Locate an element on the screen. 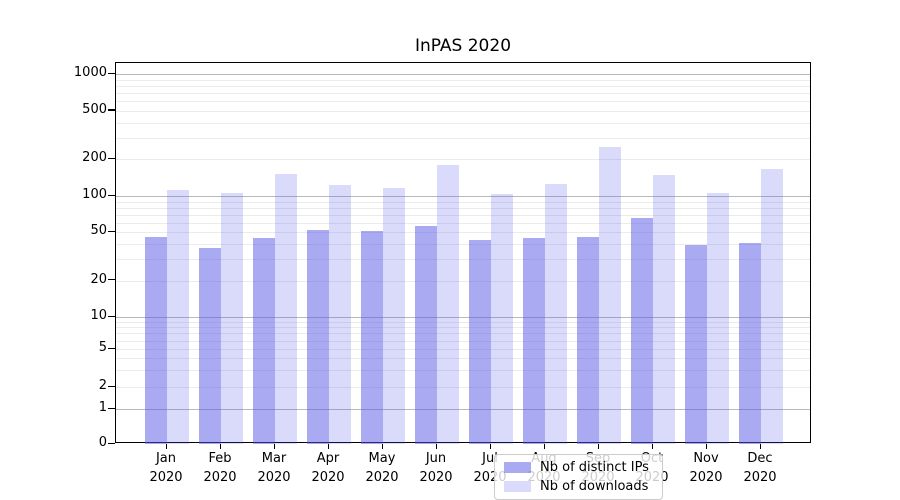 The image size is (900, 500). x-tick-month: Jan is located at coordinates (166, 458).